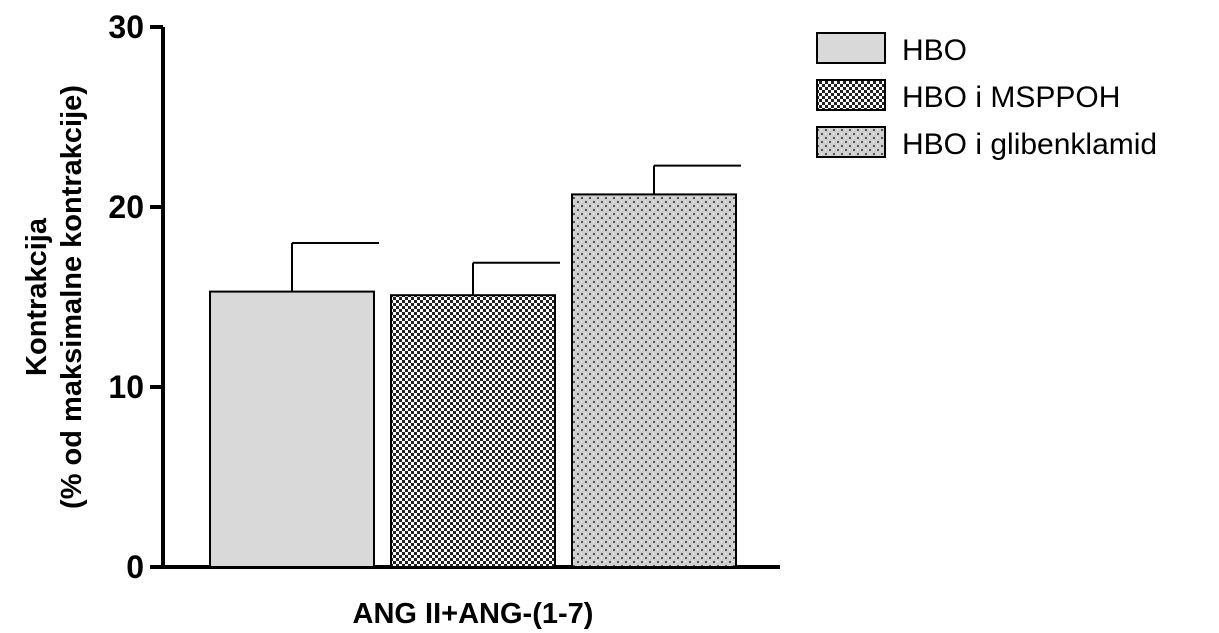  Describe the element at coordinates (72, 297) in the screenshot. I see `y-axis-title-line2: (% od maksimalne kontrakcije)` at that location.